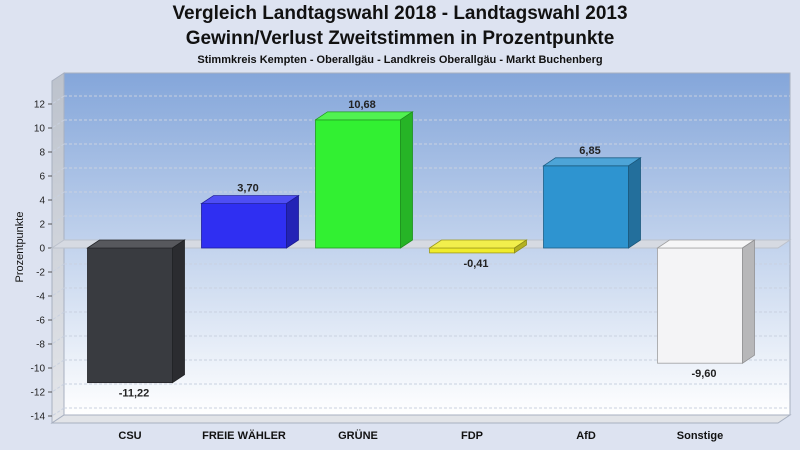 This screenshot has width=800, height=450. Describe the element at coordinates (700, 436) in the screenshot. I see `x-tick-label: Sonstige` at that location.